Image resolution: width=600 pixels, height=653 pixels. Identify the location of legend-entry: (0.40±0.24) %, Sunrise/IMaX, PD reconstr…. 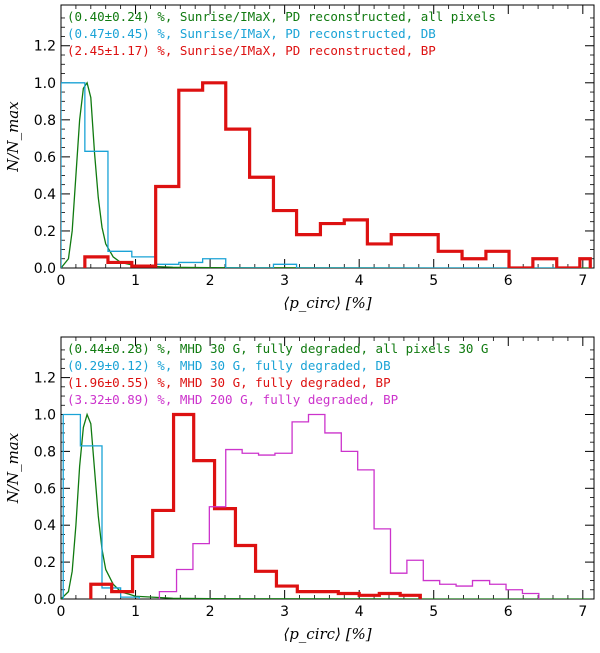
(281, 16).